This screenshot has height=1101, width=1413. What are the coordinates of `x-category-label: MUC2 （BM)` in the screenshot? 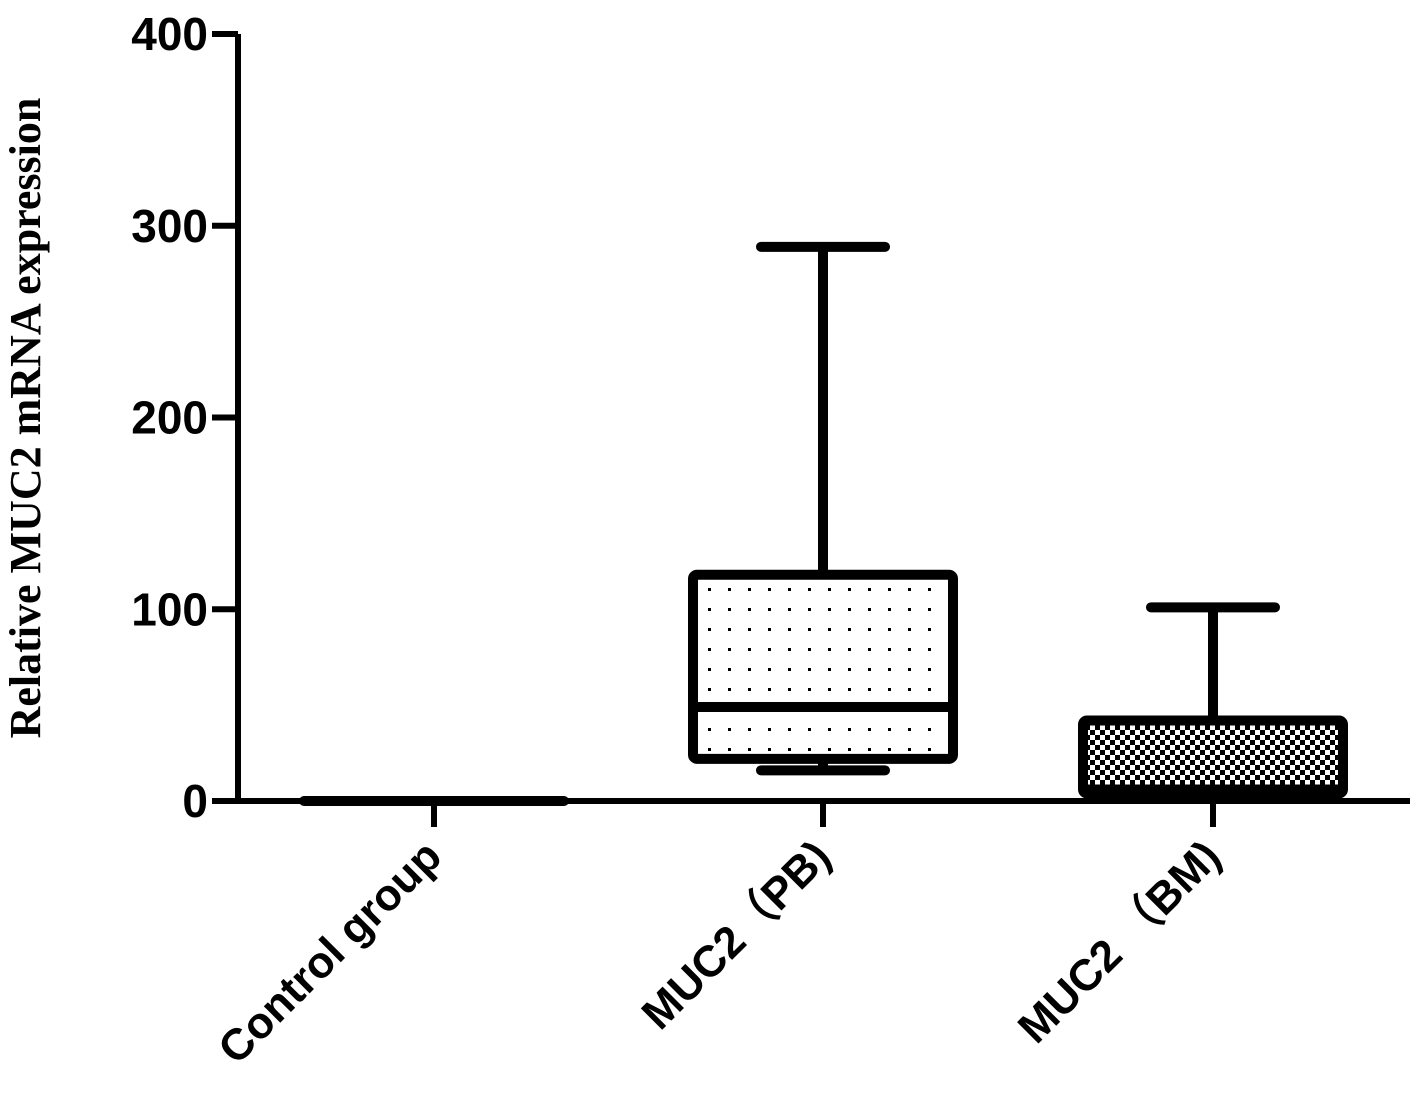 It's located at (1119, 941).